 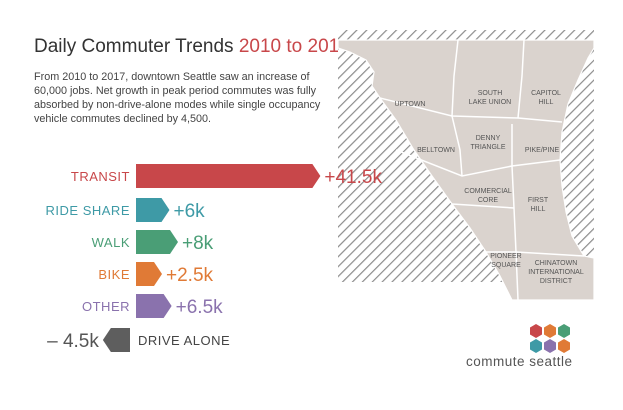 I want to click on label-denny-triangle-1: DENNY, so click(x=488, y=138).